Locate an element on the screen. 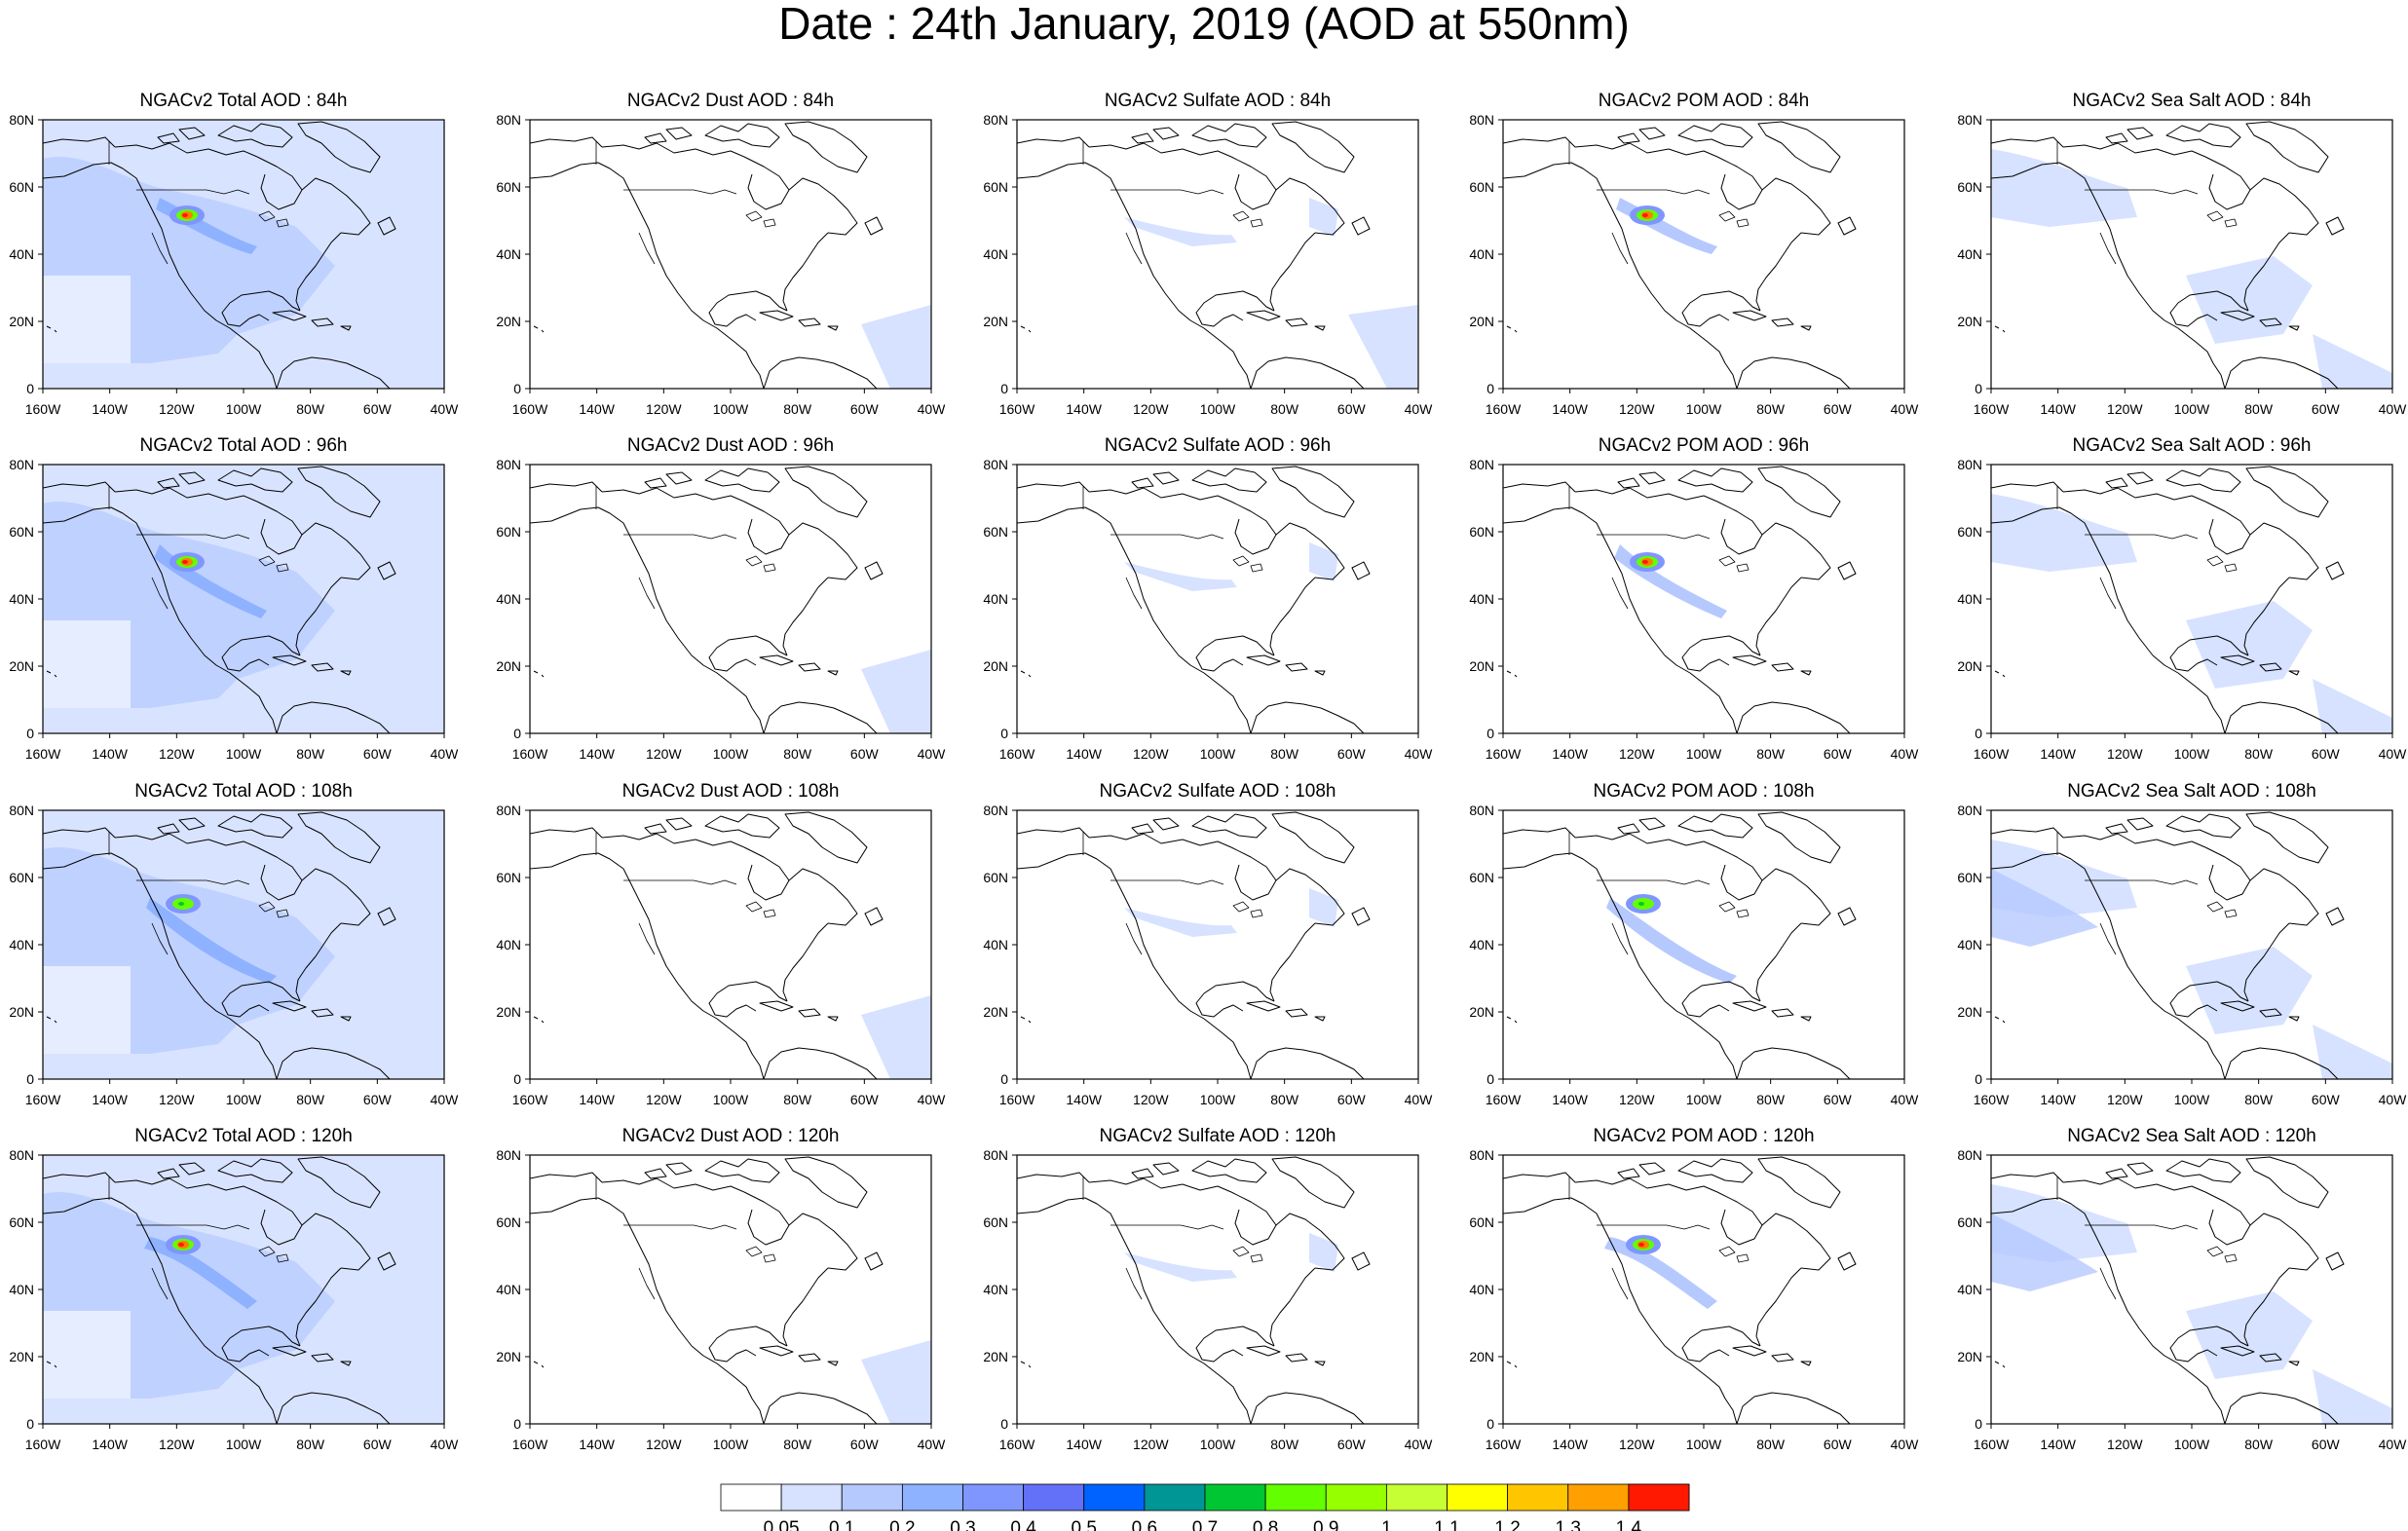 This screenshot has height=1531, width=2408. panel-title: NGACv2 Sea Salt AOD : 120h is located at coordinates (2191, 1136).